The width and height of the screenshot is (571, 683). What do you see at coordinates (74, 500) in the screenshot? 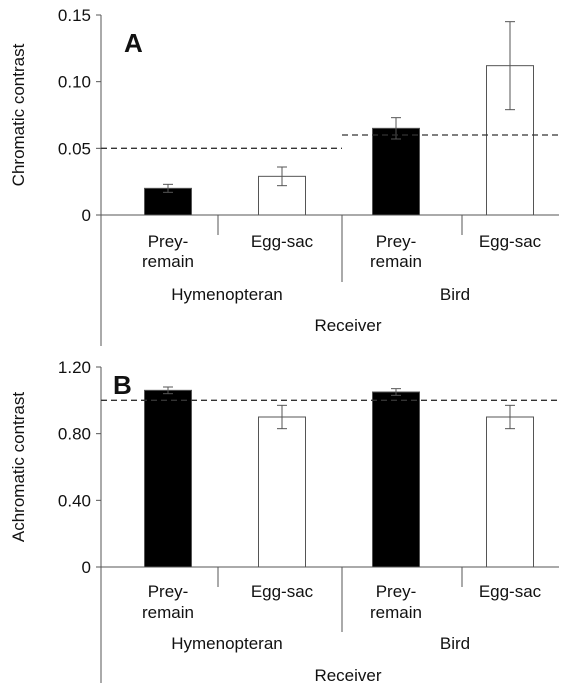
I see `y-tick-label: 0.40` at bounding box center [74, 500].